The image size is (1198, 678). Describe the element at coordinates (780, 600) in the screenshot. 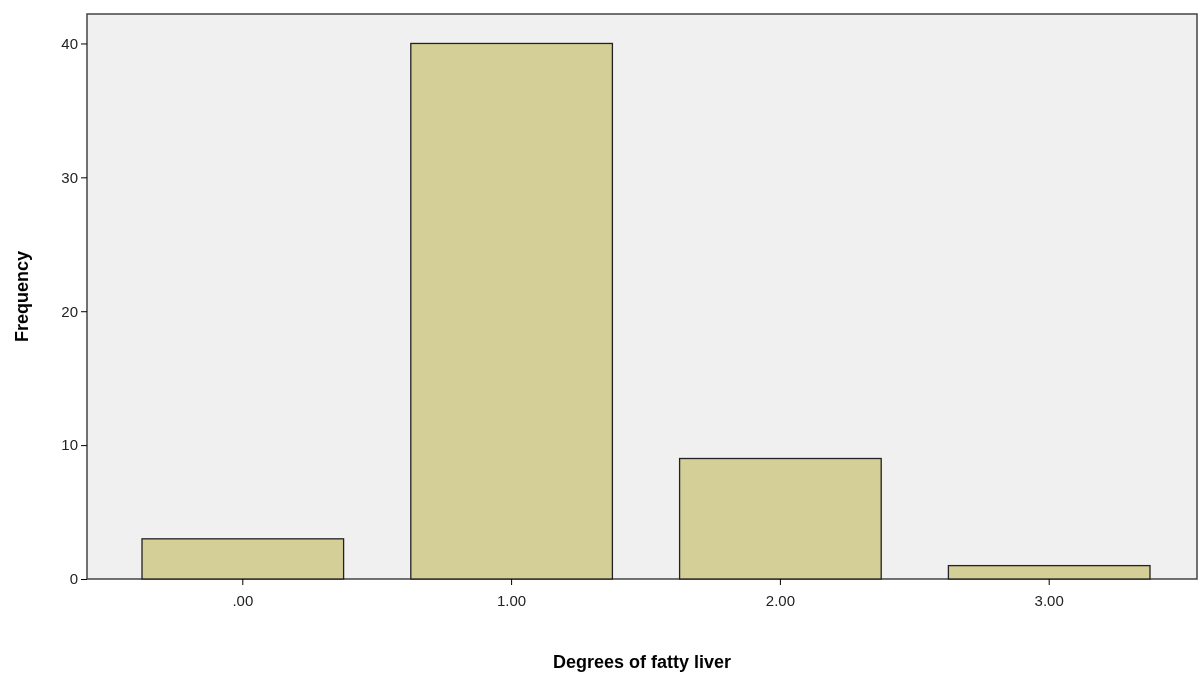

I see `x-tick-label: 2.00` at that location.